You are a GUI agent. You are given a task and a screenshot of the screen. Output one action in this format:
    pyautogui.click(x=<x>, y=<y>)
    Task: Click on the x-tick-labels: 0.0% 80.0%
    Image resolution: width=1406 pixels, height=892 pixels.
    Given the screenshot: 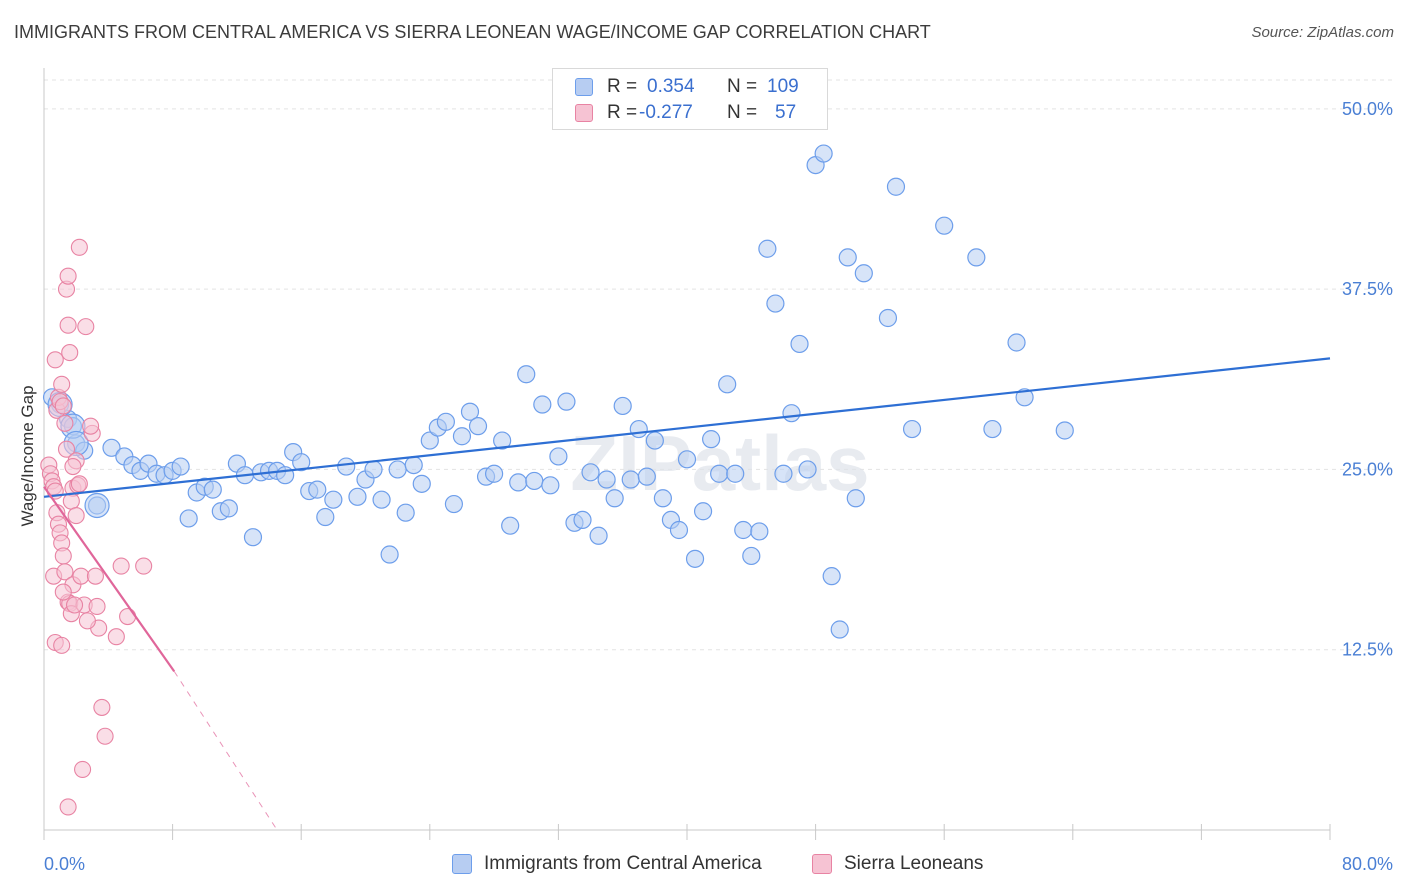 What is the action you would take?
    pyautogui.click(x=718, y=864)
    